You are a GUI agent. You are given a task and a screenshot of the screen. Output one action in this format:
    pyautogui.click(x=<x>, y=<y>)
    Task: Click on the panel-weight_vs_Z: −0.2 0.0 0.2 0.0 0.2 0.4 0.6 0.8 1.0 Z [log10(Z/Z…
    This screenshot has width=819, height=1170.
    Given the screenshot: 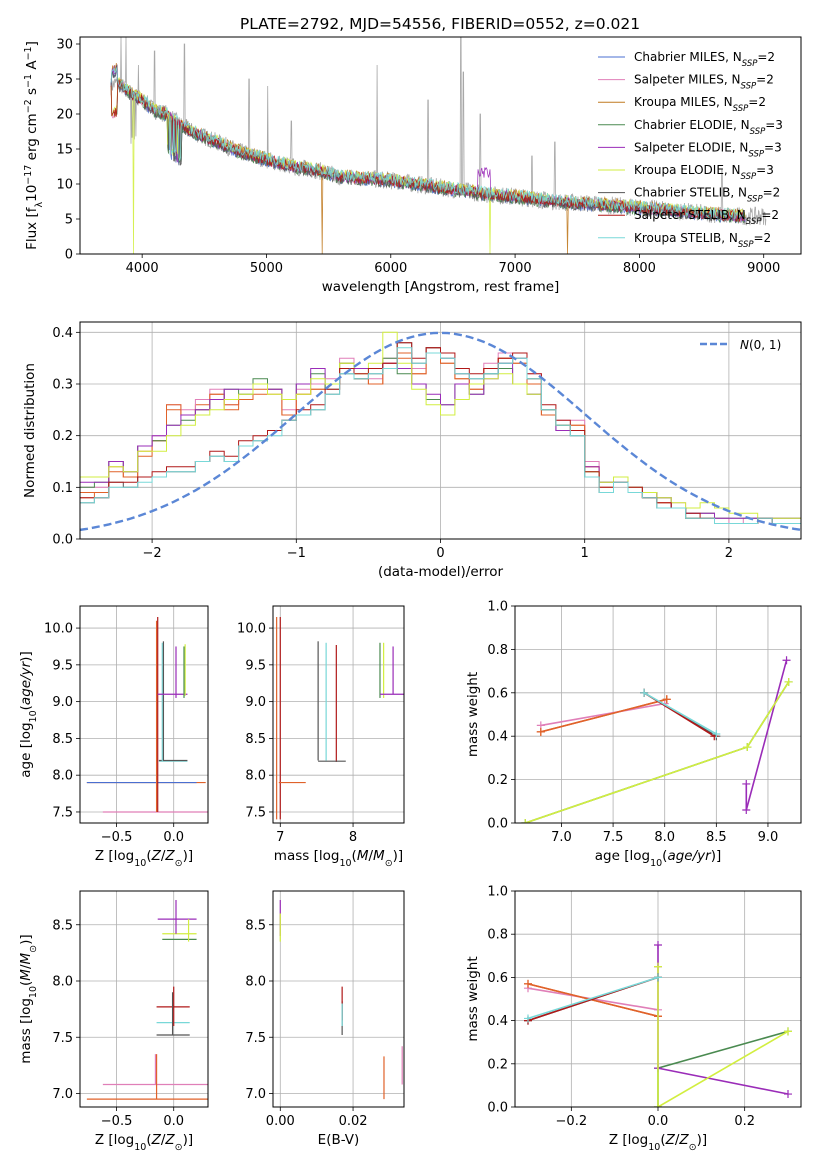 What is the action you would take?
    pyautogui.click(x=633, y=1019)
    